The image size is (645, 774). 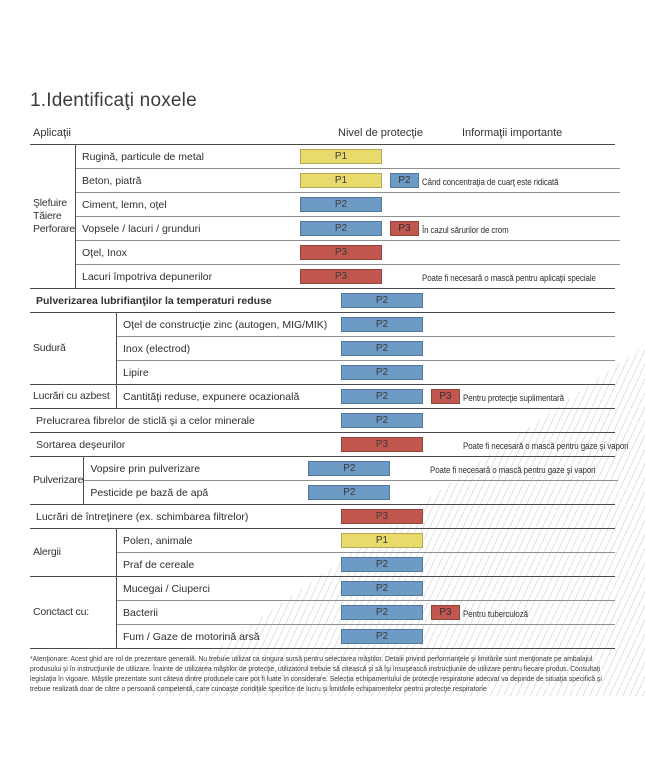 I want to click on table-row: Rugină, particule de metal P1, so click(x=347, y=157).